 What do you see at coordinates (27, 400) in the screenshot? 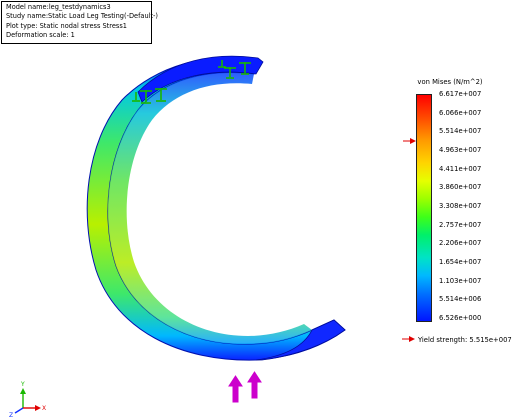
I see `coordinate-triad: Y X Z` at bounding box center [27, 400].